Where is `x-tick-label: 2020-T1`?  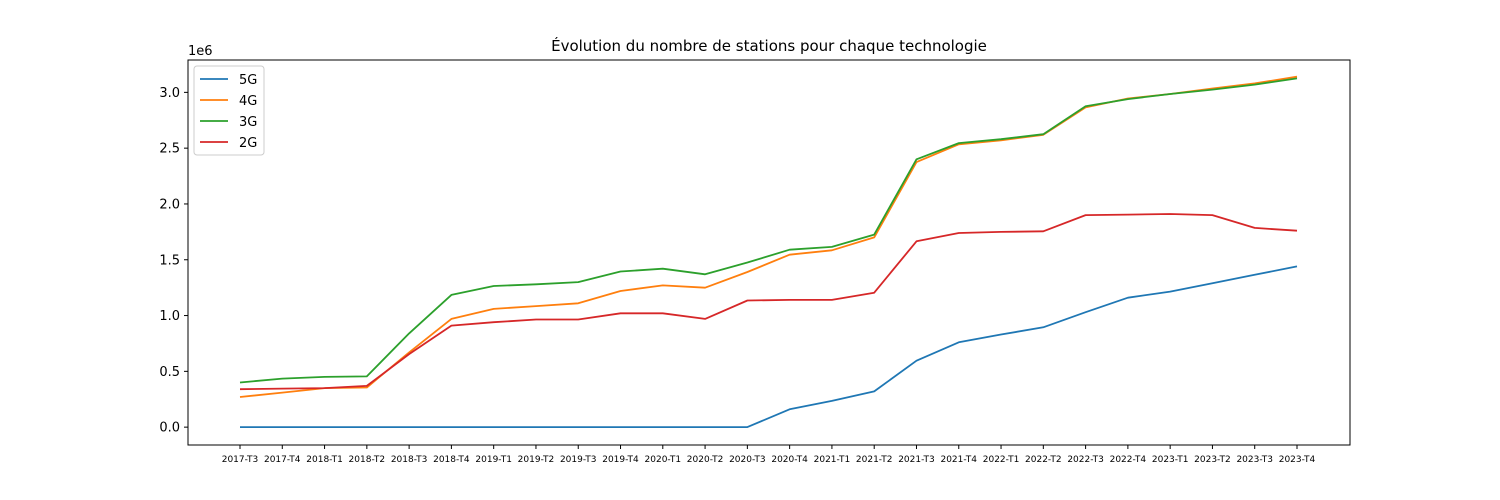
x-tick-label: 2020-T1 is located at coordinates (663, 460).